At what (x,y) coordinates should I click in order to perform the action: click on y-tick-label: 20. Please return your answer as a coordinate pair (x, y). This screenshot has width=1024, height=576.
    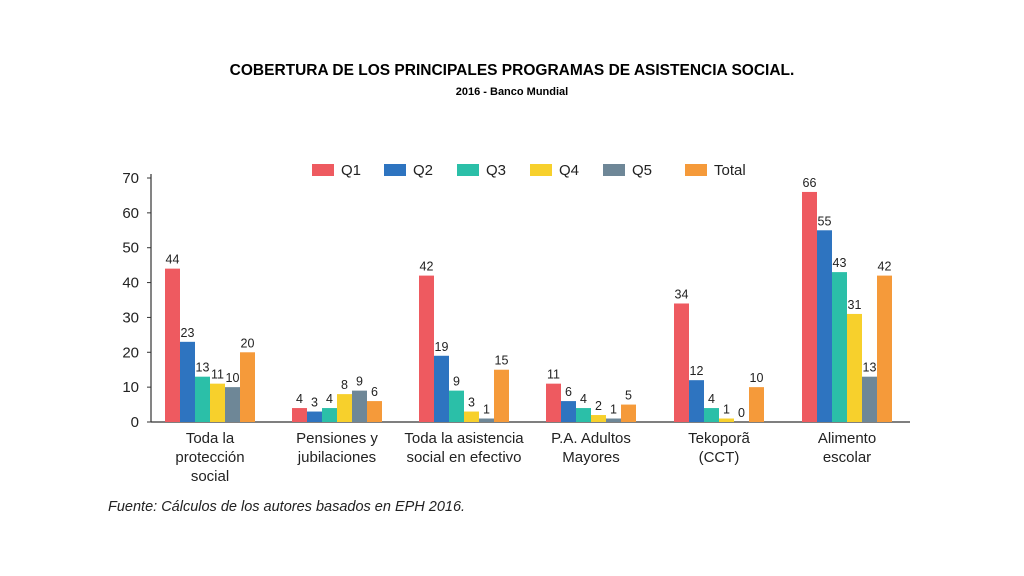
    Looking at the image, I should click on (130, 352).